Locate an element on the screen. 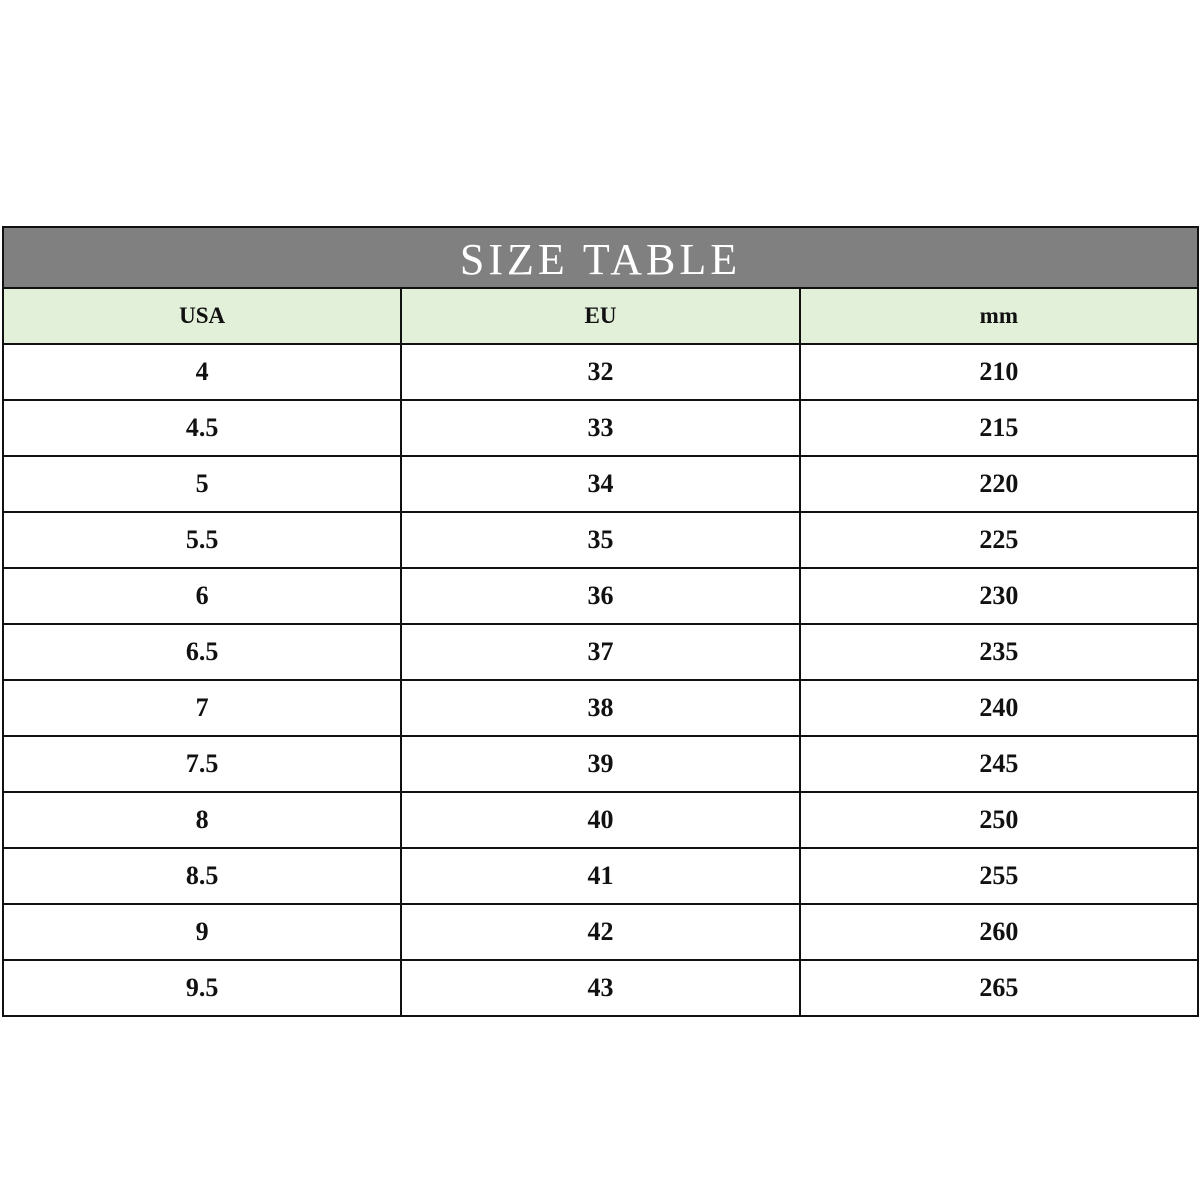 This screenshot has width=1200, height=1200. table-row: 9.5 43 265 is located at coordinates (600, 988).